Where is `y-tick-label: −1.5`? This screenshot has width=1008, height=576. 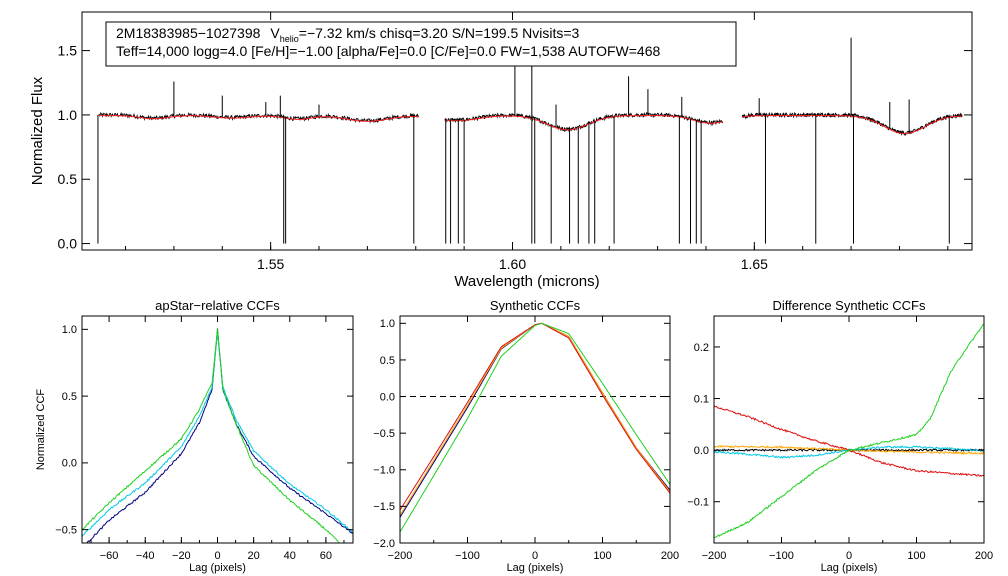 y-tick-label: −1.5 is located at coordinates (384, 507).